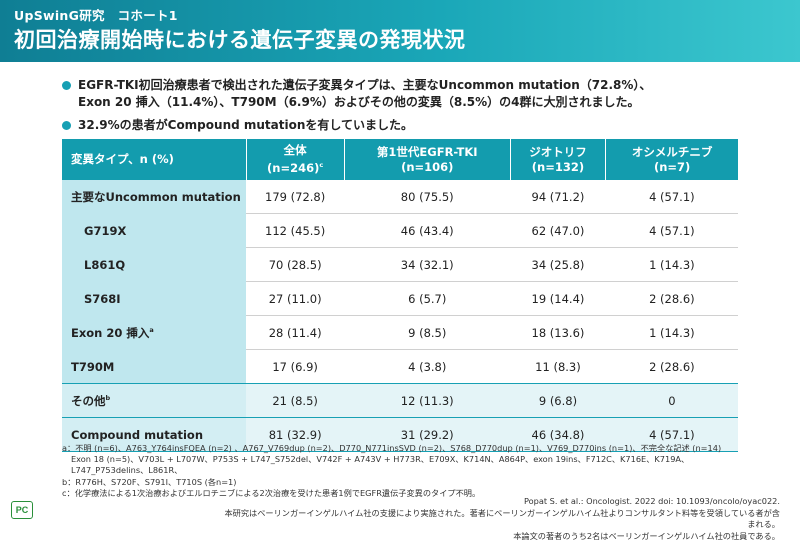 This screenshot has height=542, width=800. I want to click on row-label: その他b, so click(154, 401).